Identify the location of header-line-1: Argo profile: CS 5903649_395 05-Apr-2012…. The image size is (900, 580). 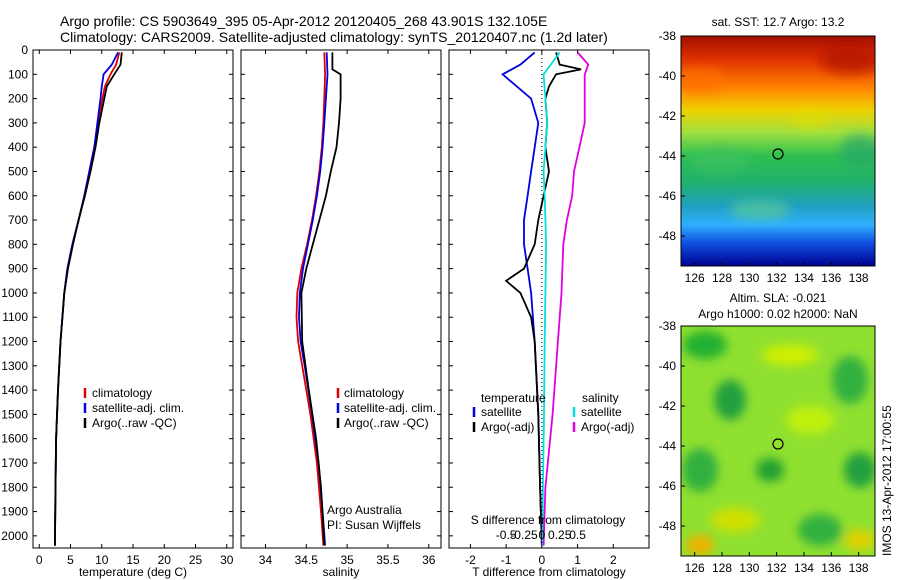
(303, 21).